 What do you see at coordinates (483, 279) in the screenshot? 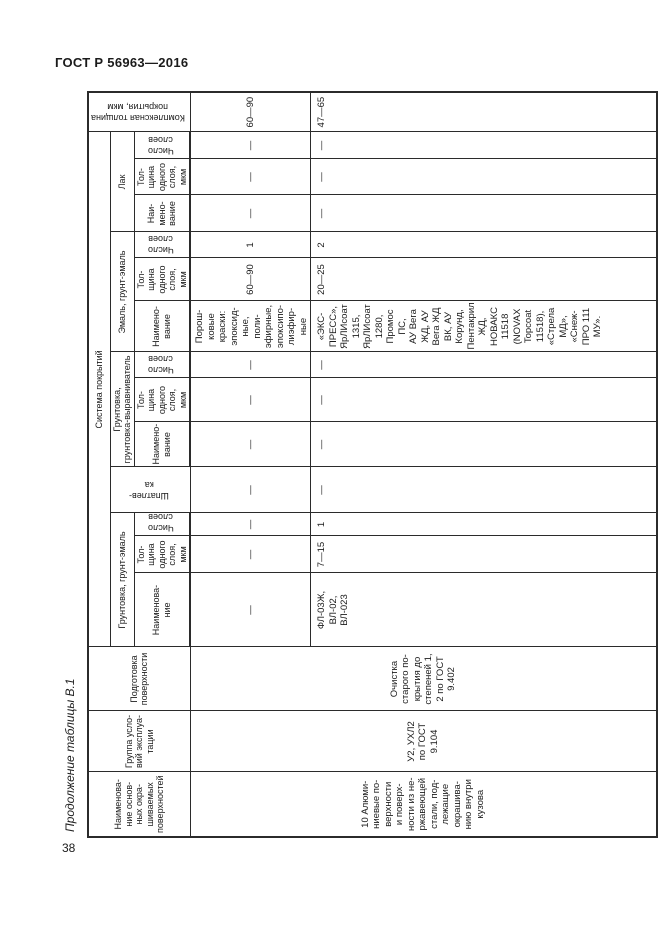
I see `cell-r2-enamel-thickness: 20—25` at bounding box center [483, 279].